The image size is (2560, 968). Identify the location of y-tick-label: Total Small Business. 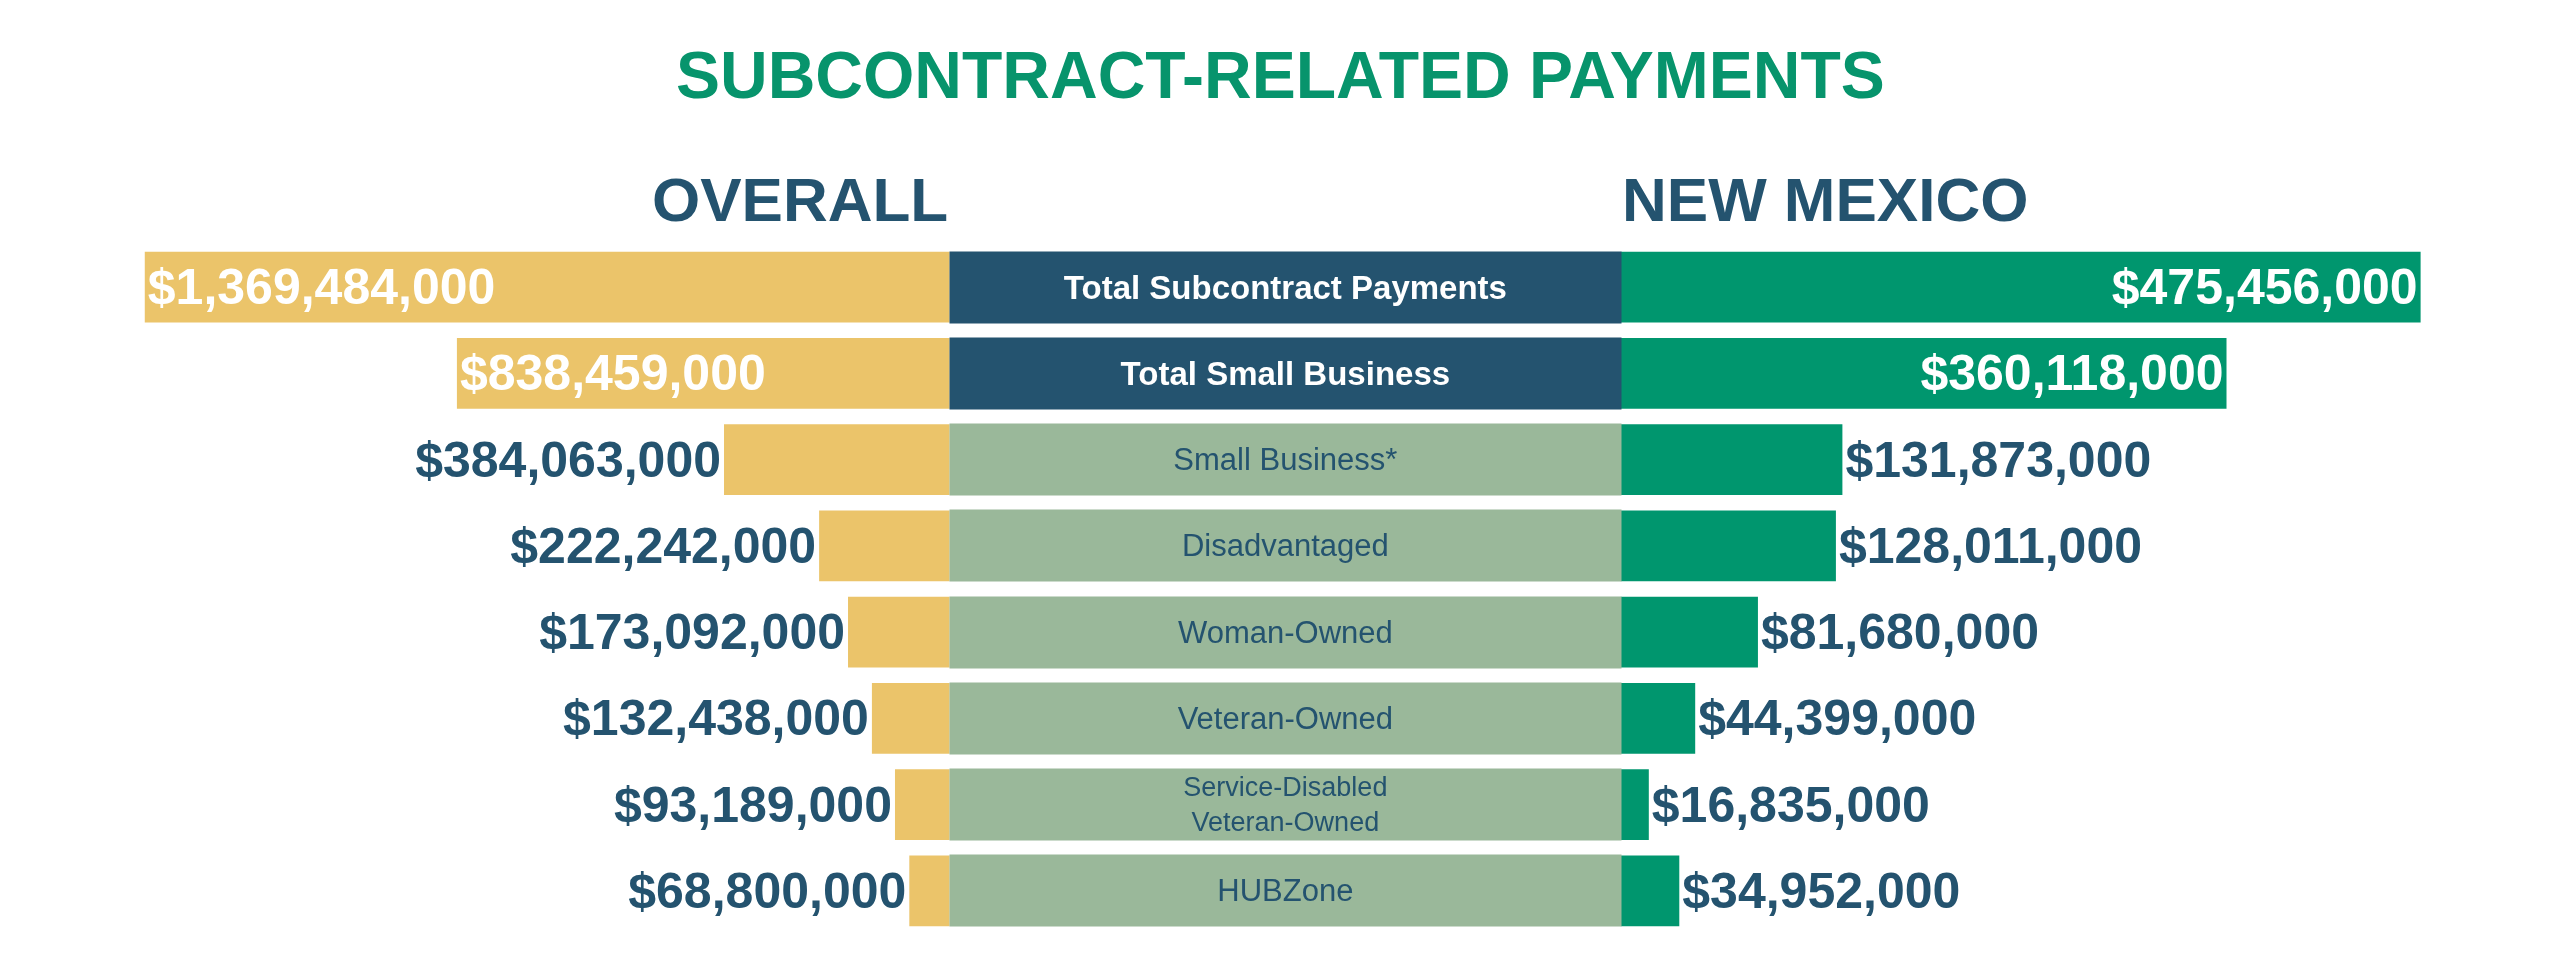
(1285, 373).